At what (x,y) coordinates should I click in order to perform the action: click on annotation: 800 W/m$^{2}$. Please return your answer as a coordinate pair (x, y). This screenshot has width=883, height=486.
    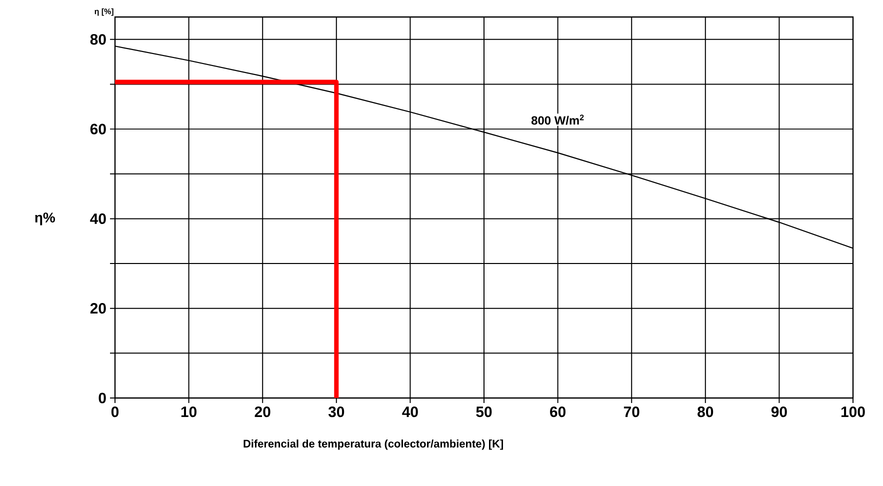
    Looking at the image, I should click on (557, 119).